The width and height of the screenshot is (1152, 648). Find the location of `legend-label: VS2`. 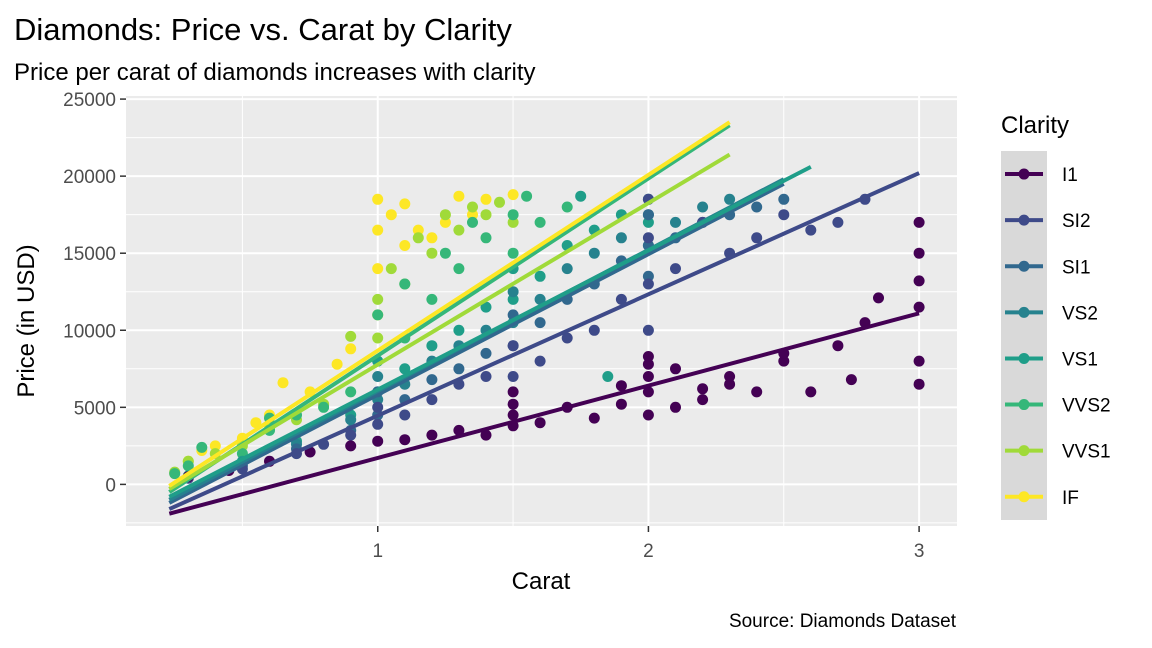

legend-label: VS2 is located at coordinates (1080, 313).